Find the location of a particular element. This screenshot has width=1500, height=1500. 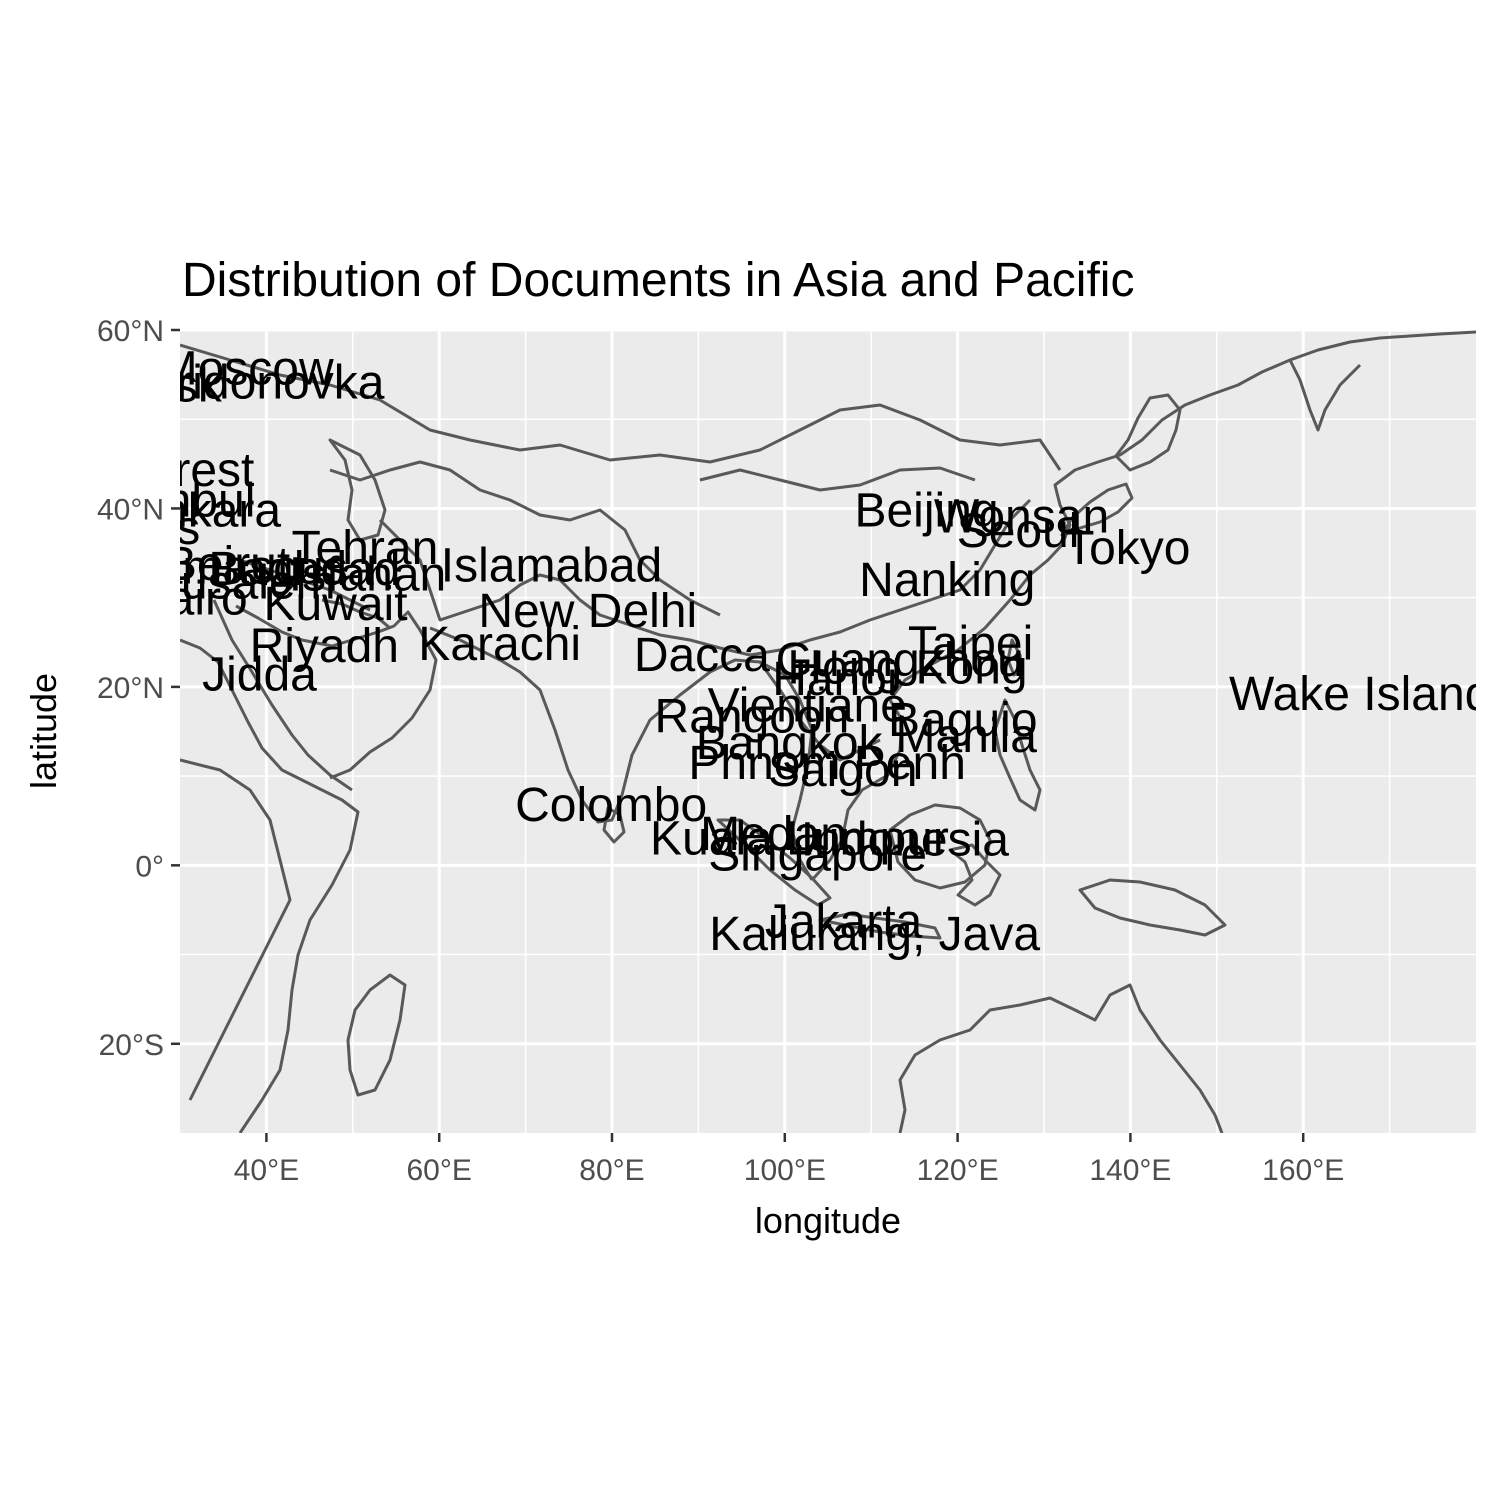

city-label: Phnom Penh is located at coordinates (827, 763).